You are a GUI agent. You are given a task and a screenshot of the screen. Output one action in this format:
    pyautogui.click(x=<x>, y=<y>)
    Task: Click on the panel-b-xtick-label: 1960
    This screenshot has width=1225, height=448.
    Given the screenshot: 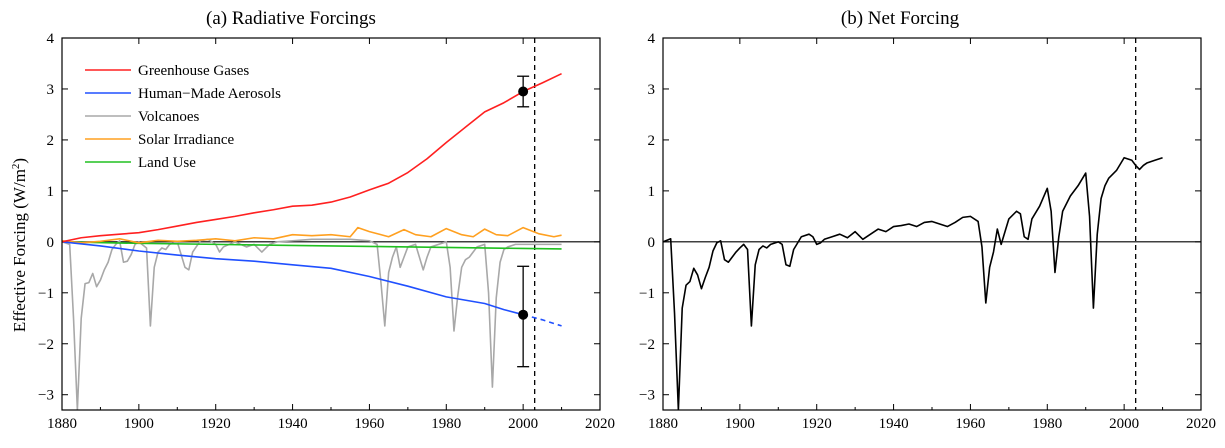 What is the action you would take?
    pyautogui.click(x=970, y=424)
    